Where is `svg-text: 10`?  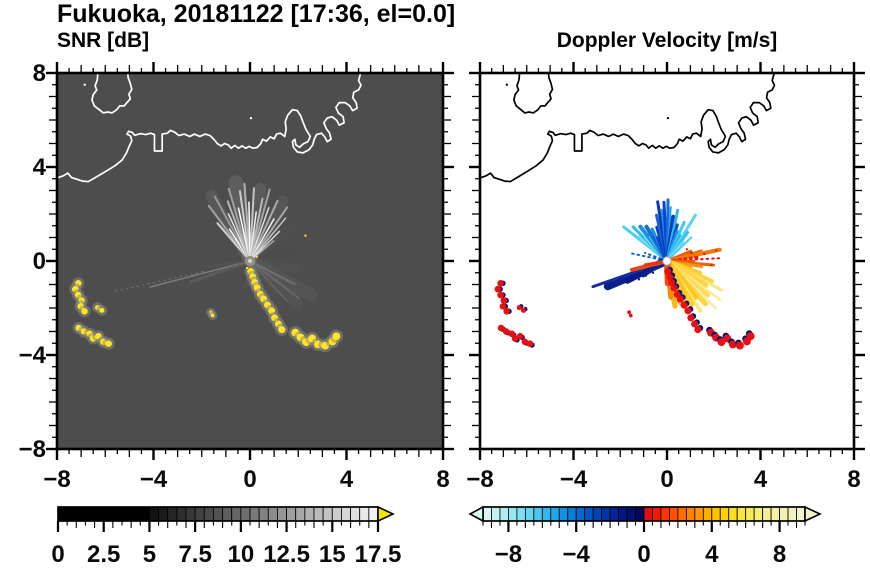 svg-text: 10 is located at coordinates (241, 554).